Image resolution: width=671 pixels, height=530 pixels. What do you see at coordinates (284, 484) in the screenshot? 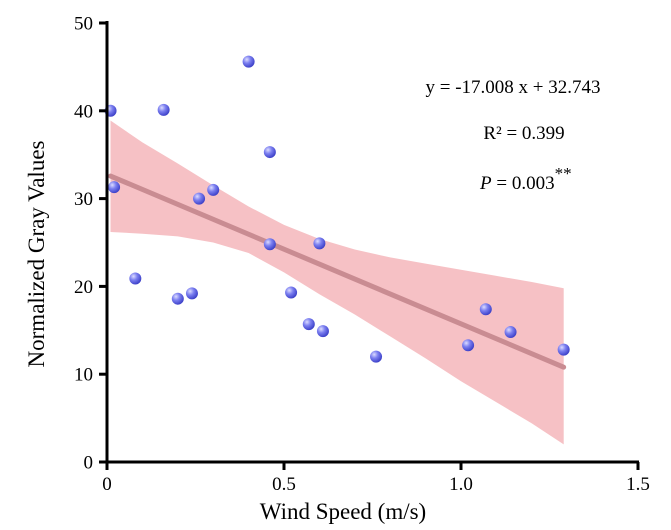
I see `x-tick-label: 0.5` at bounding box center [284, 484].